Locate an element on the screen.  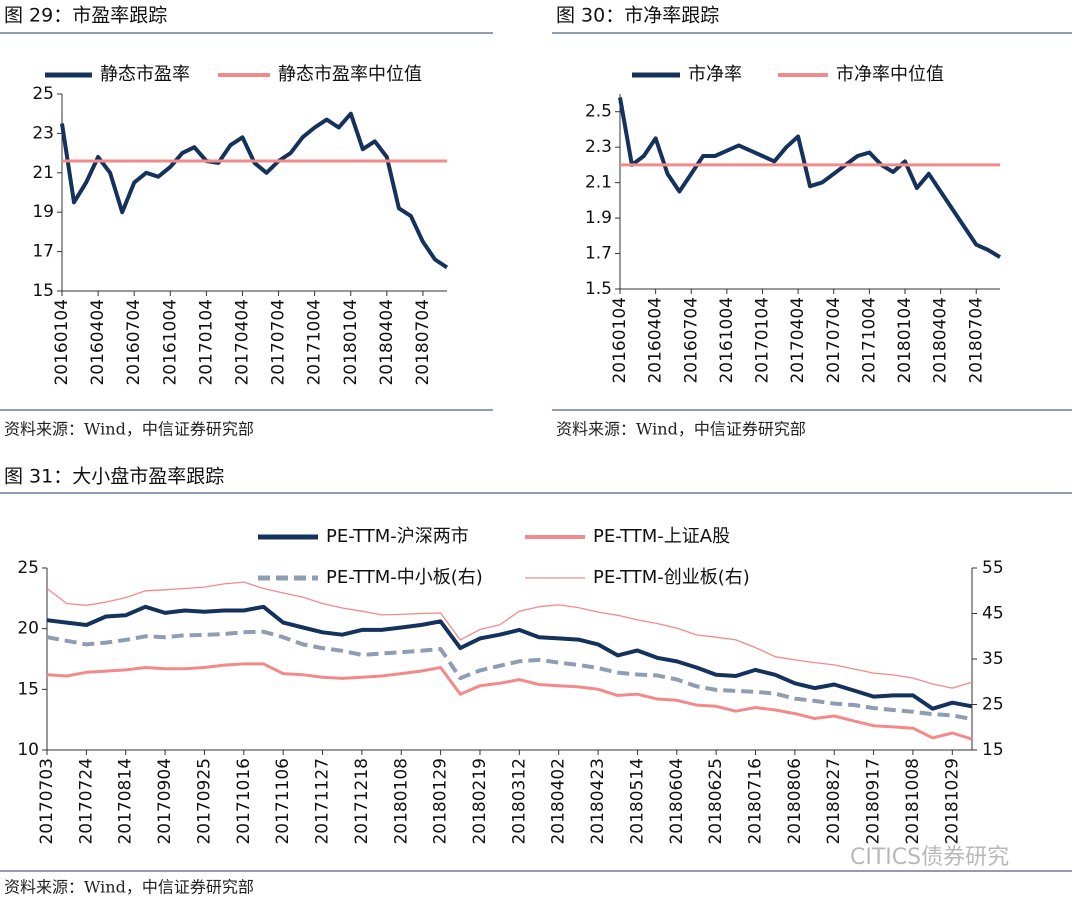
x-tick-label: 20180806 is located at coordinates (795, 801).